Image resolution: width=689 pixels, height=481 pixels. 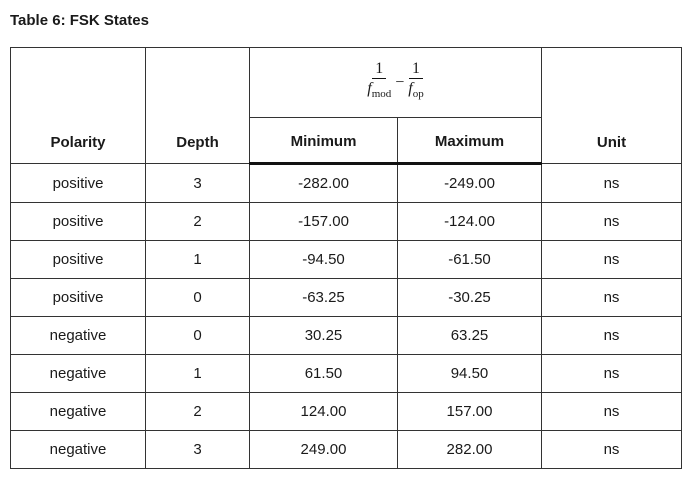 I want to click on denominator: fop, so click(x=415, y=91).